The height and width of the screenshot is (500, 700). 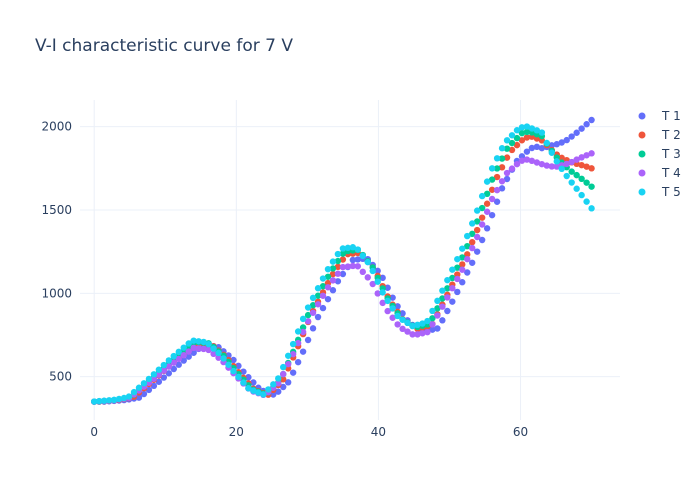 I want to click on y-tick-label: 1500, so click(x=56, y=210).